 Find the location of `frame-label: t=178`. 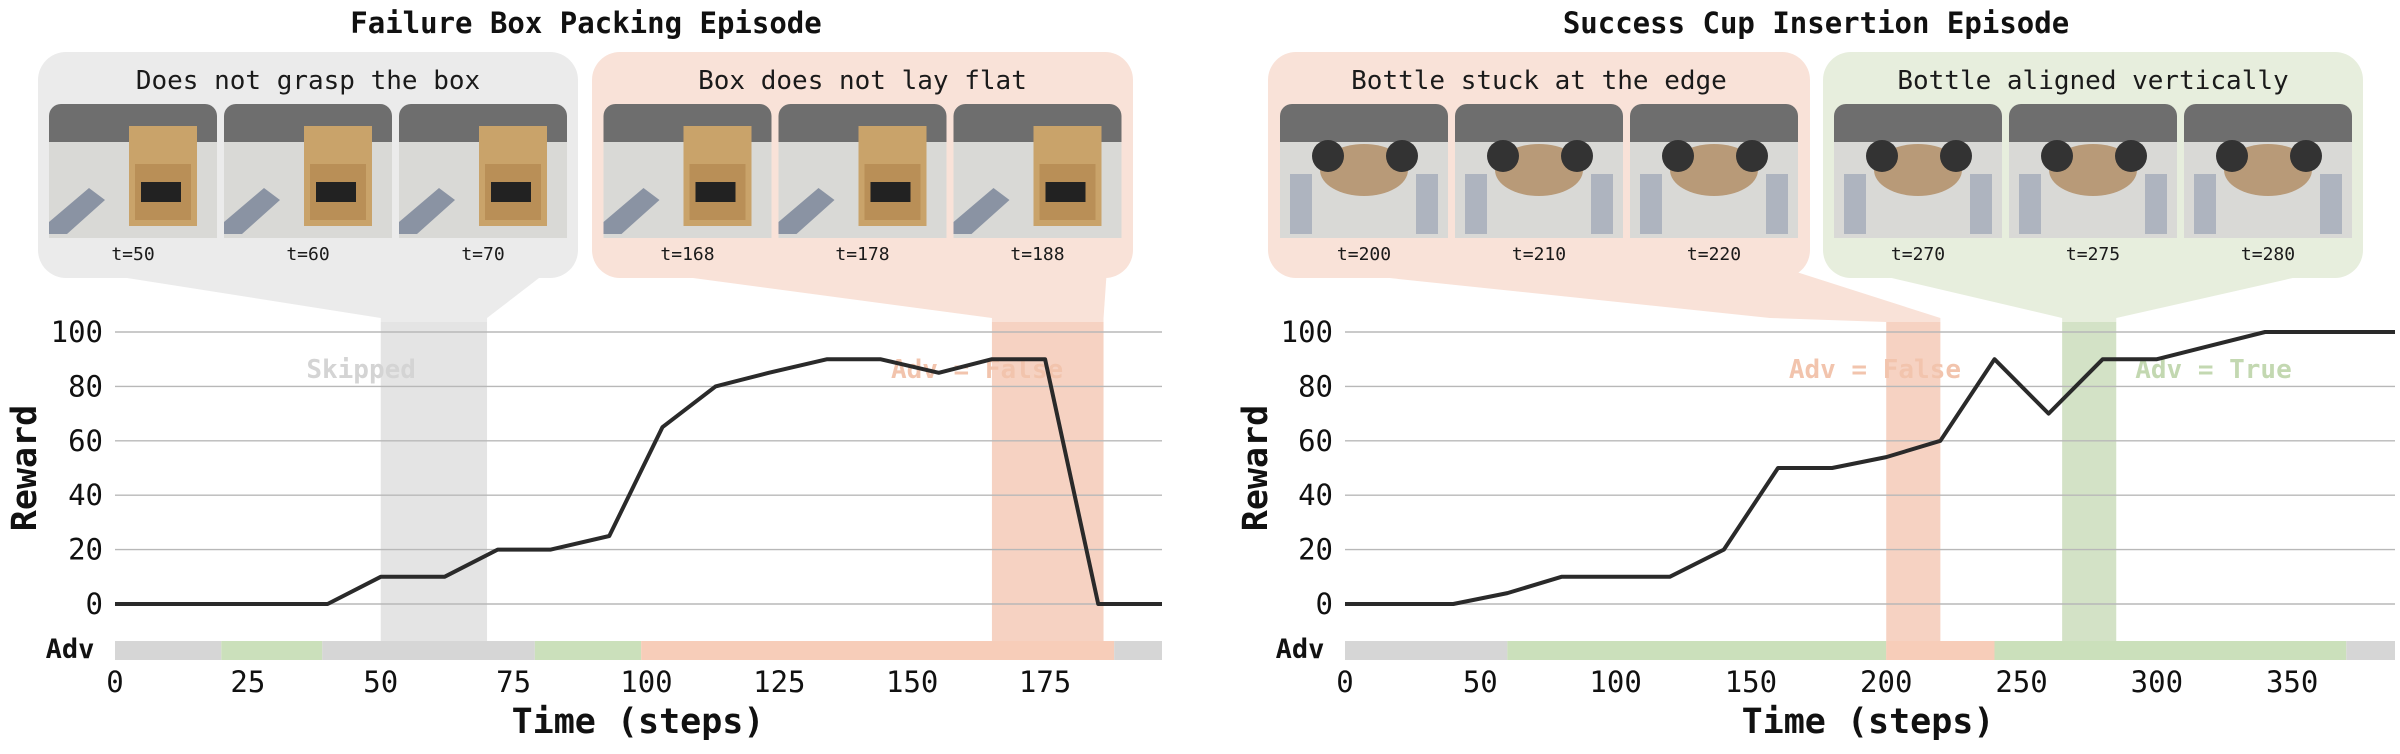

frame-label: t=178 is located at coordinates (862, 254).